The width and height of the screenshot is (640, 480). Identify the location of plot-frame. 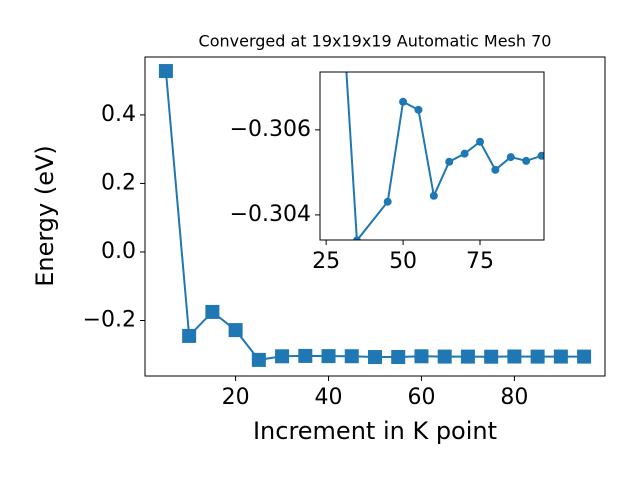
(432, 156).